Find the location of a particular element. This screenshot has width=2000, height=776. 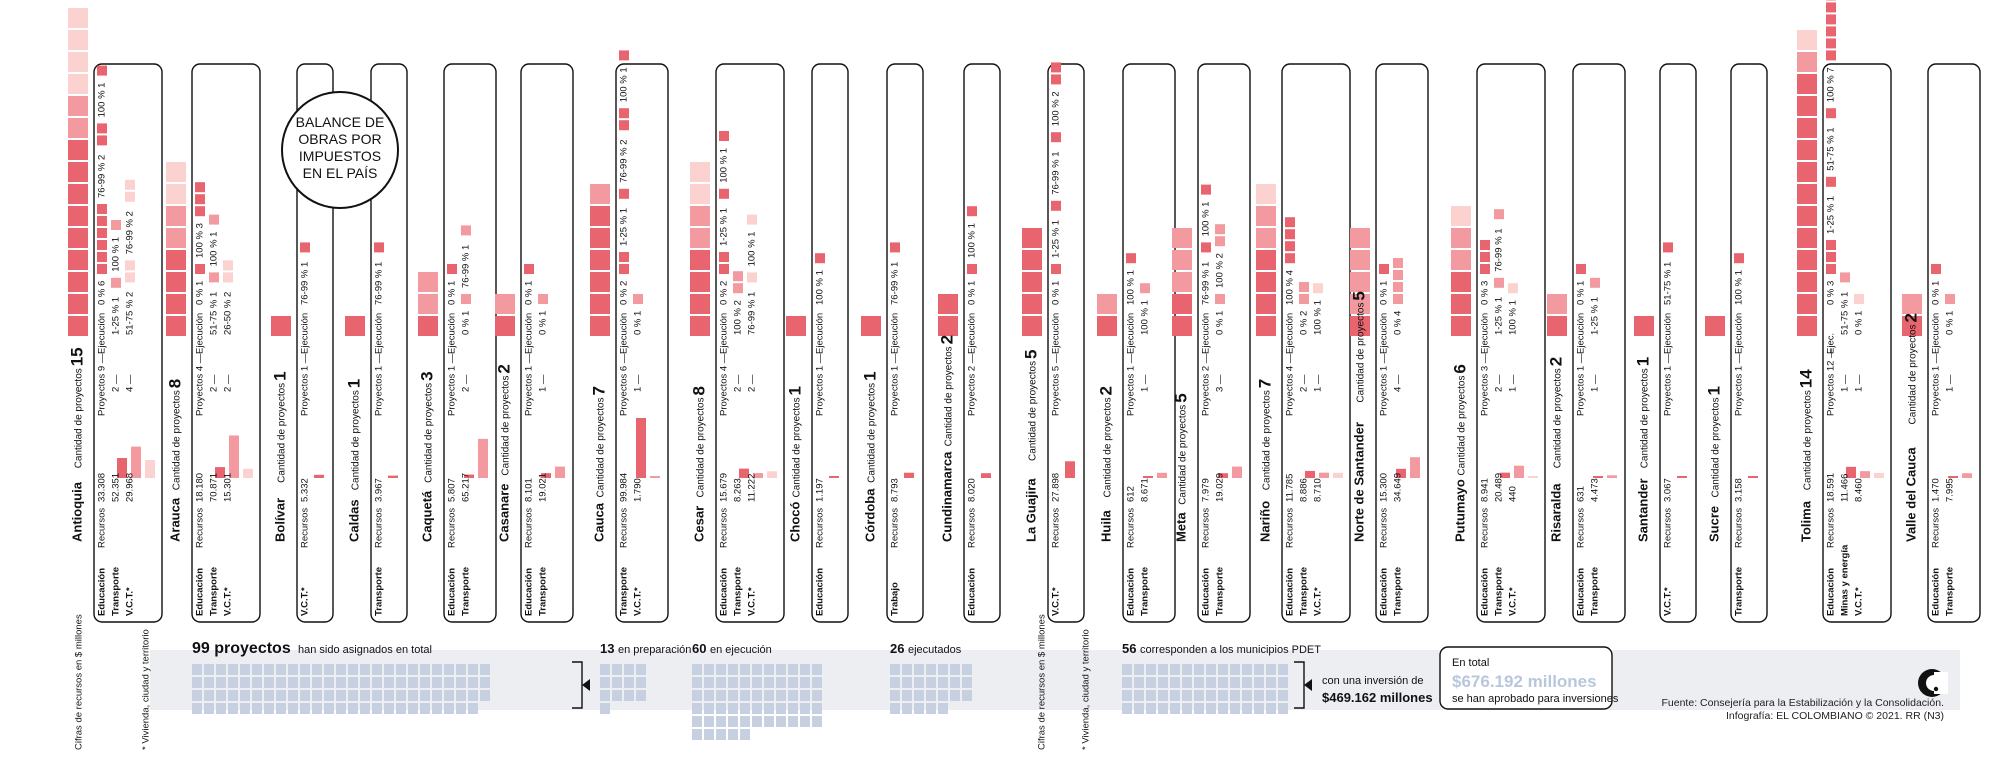

execution-range: 100 % 4 is located at coordinates (1290, 287).